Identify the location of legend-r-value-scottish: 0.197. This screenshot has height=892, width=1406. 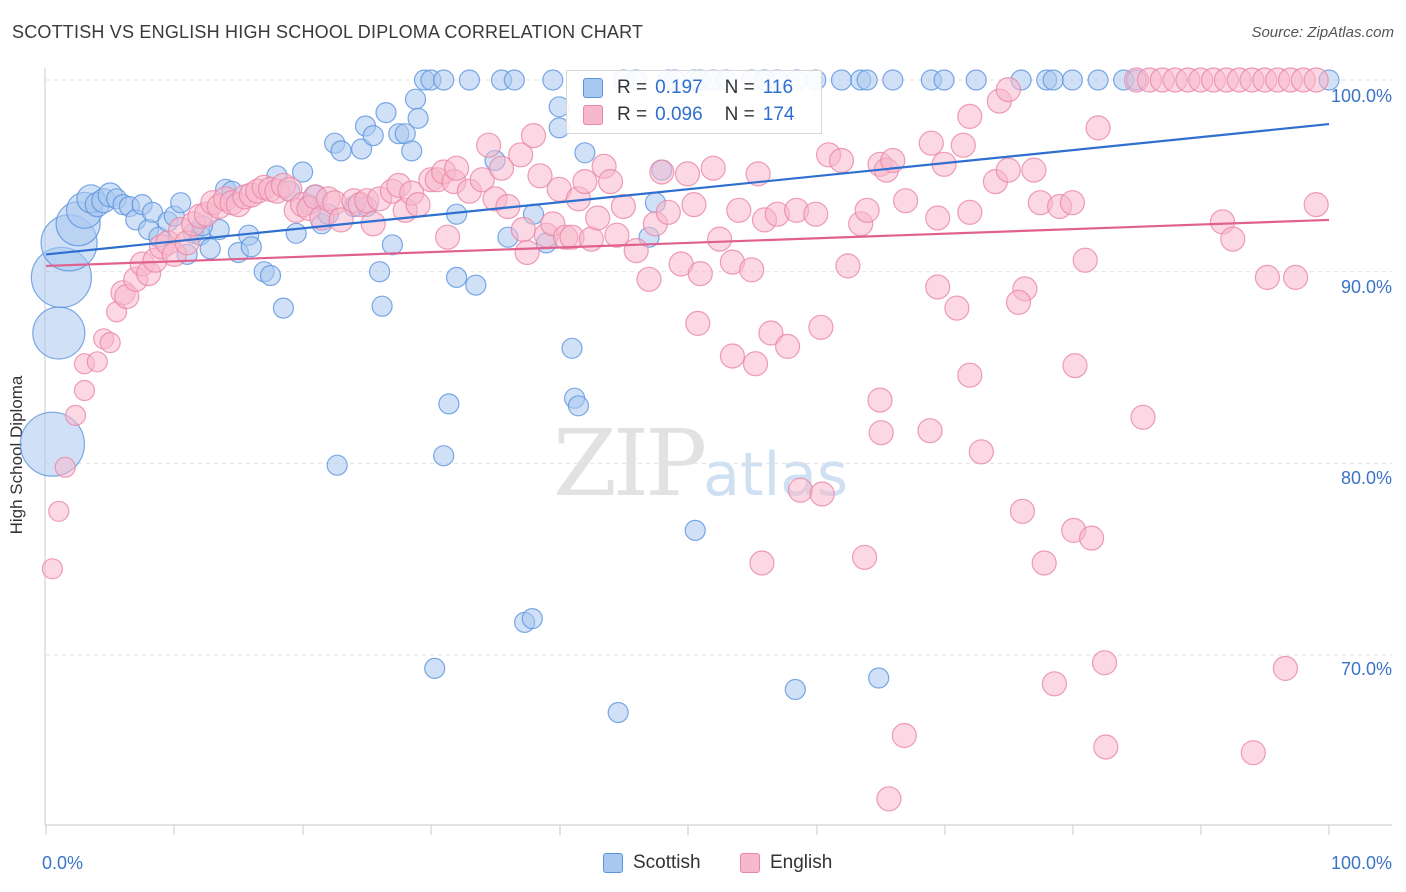
(679, 87).